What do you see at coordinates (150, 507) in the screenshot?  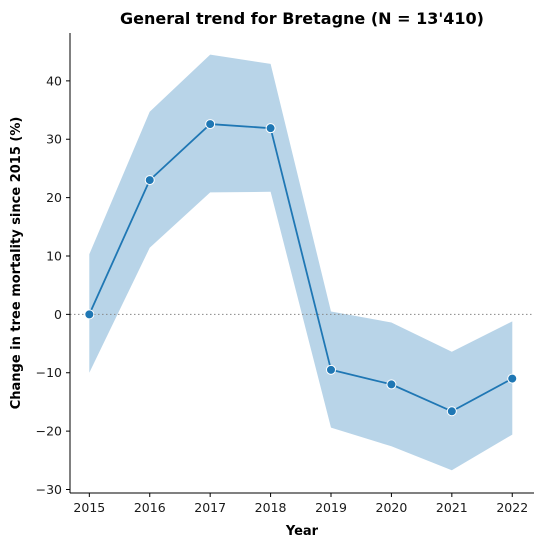 I see `x-tick-label: 2016` at bounding box center [150, 507].